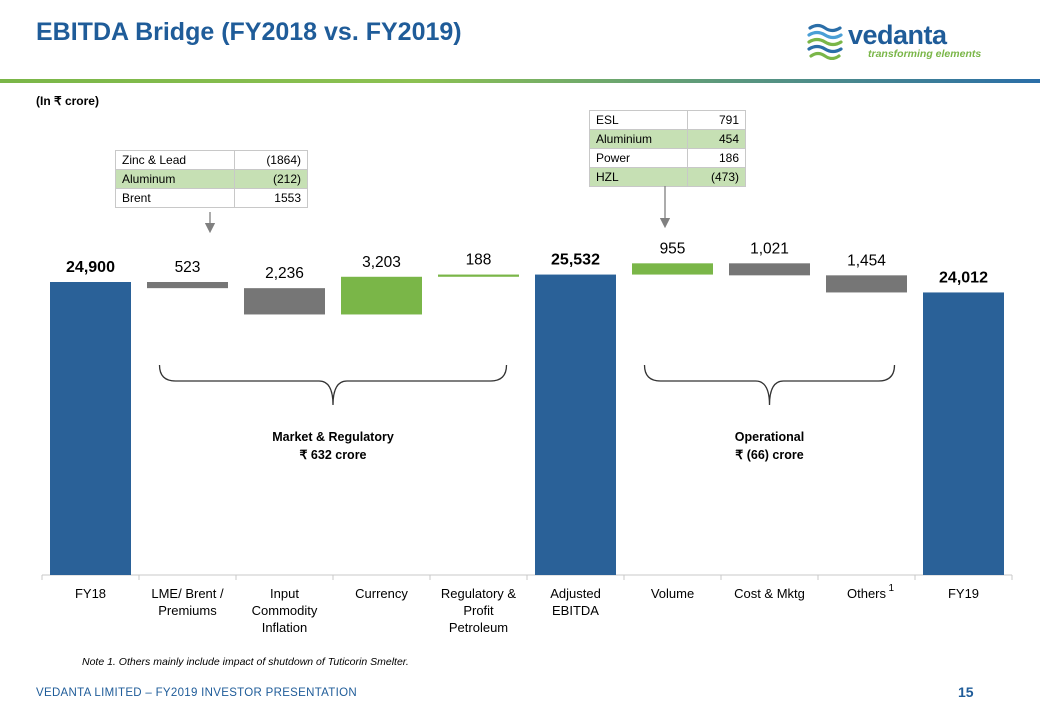 This screenshot has height=720, width=1040. Describe the element at coordinates (716, 177) in the screenshot. I see `table-row-value: (473)` at that location.